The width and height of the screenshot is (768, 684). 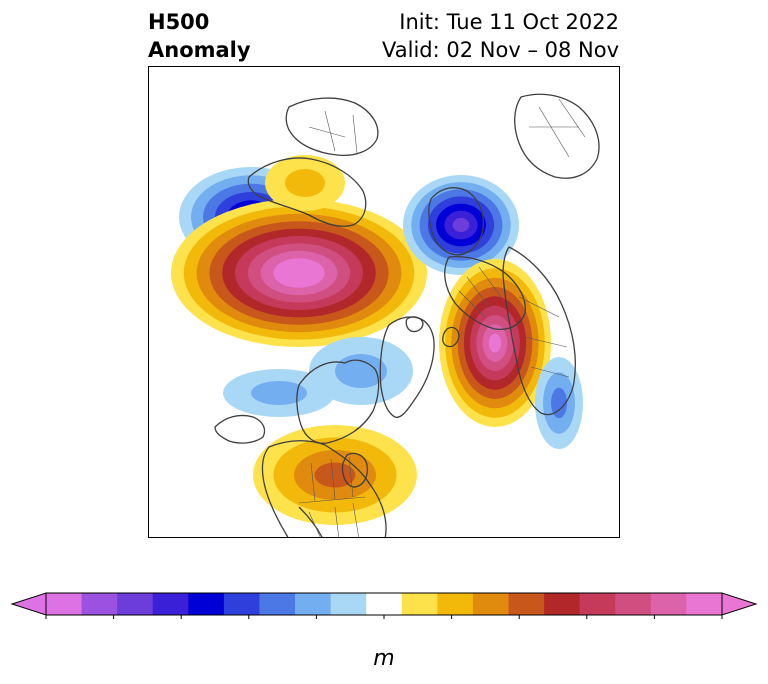 I want to click on colorbar-segments, so click(x=384, y=604).